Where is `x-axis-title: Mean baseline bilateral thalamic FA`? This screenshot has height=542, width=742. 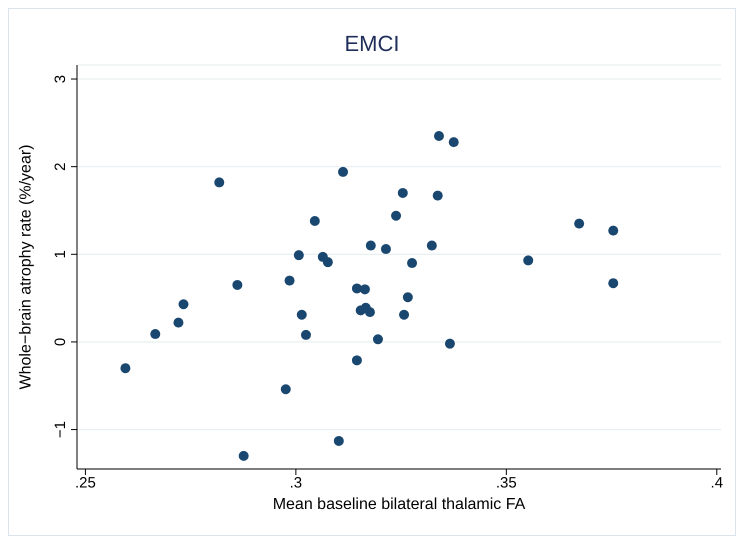
x-axis-title: Mean baseline bilateral thalamic FA is located at coordinates (399, 504).